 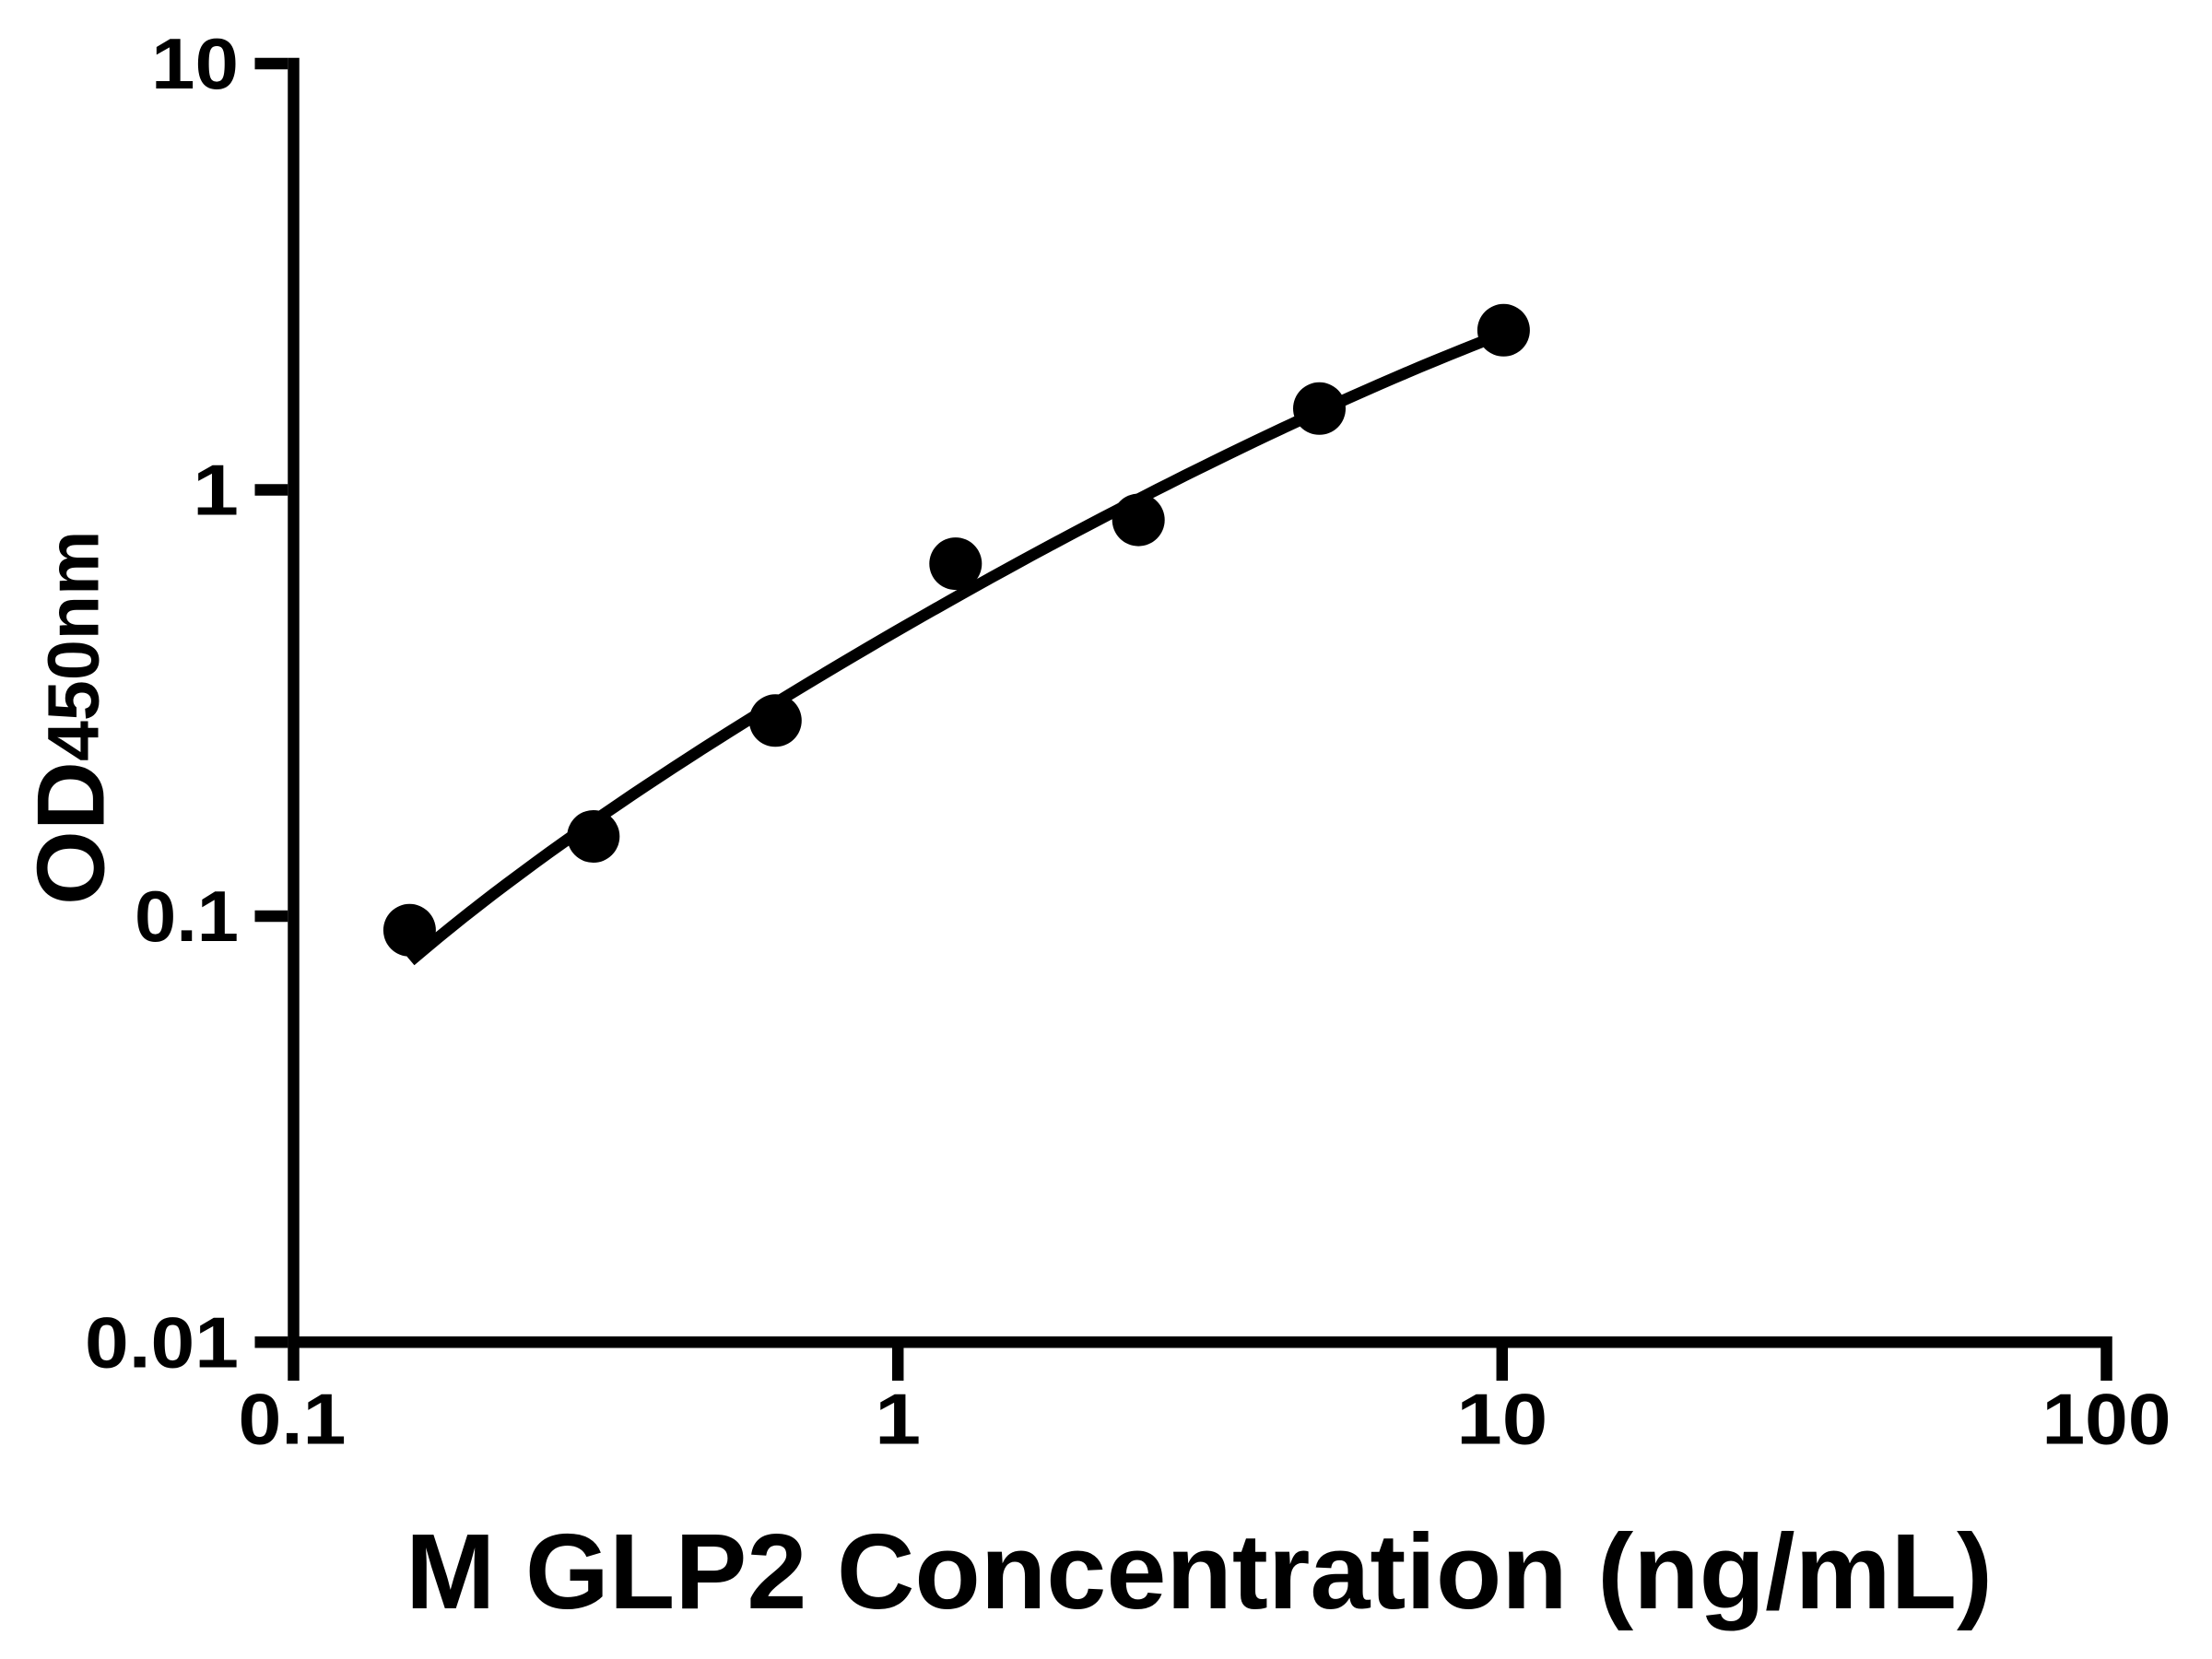 What do you see at coordinates (71, 718) in the screenshot?
I see `svg-text: OD450nm` at bounding box center [71, 718].